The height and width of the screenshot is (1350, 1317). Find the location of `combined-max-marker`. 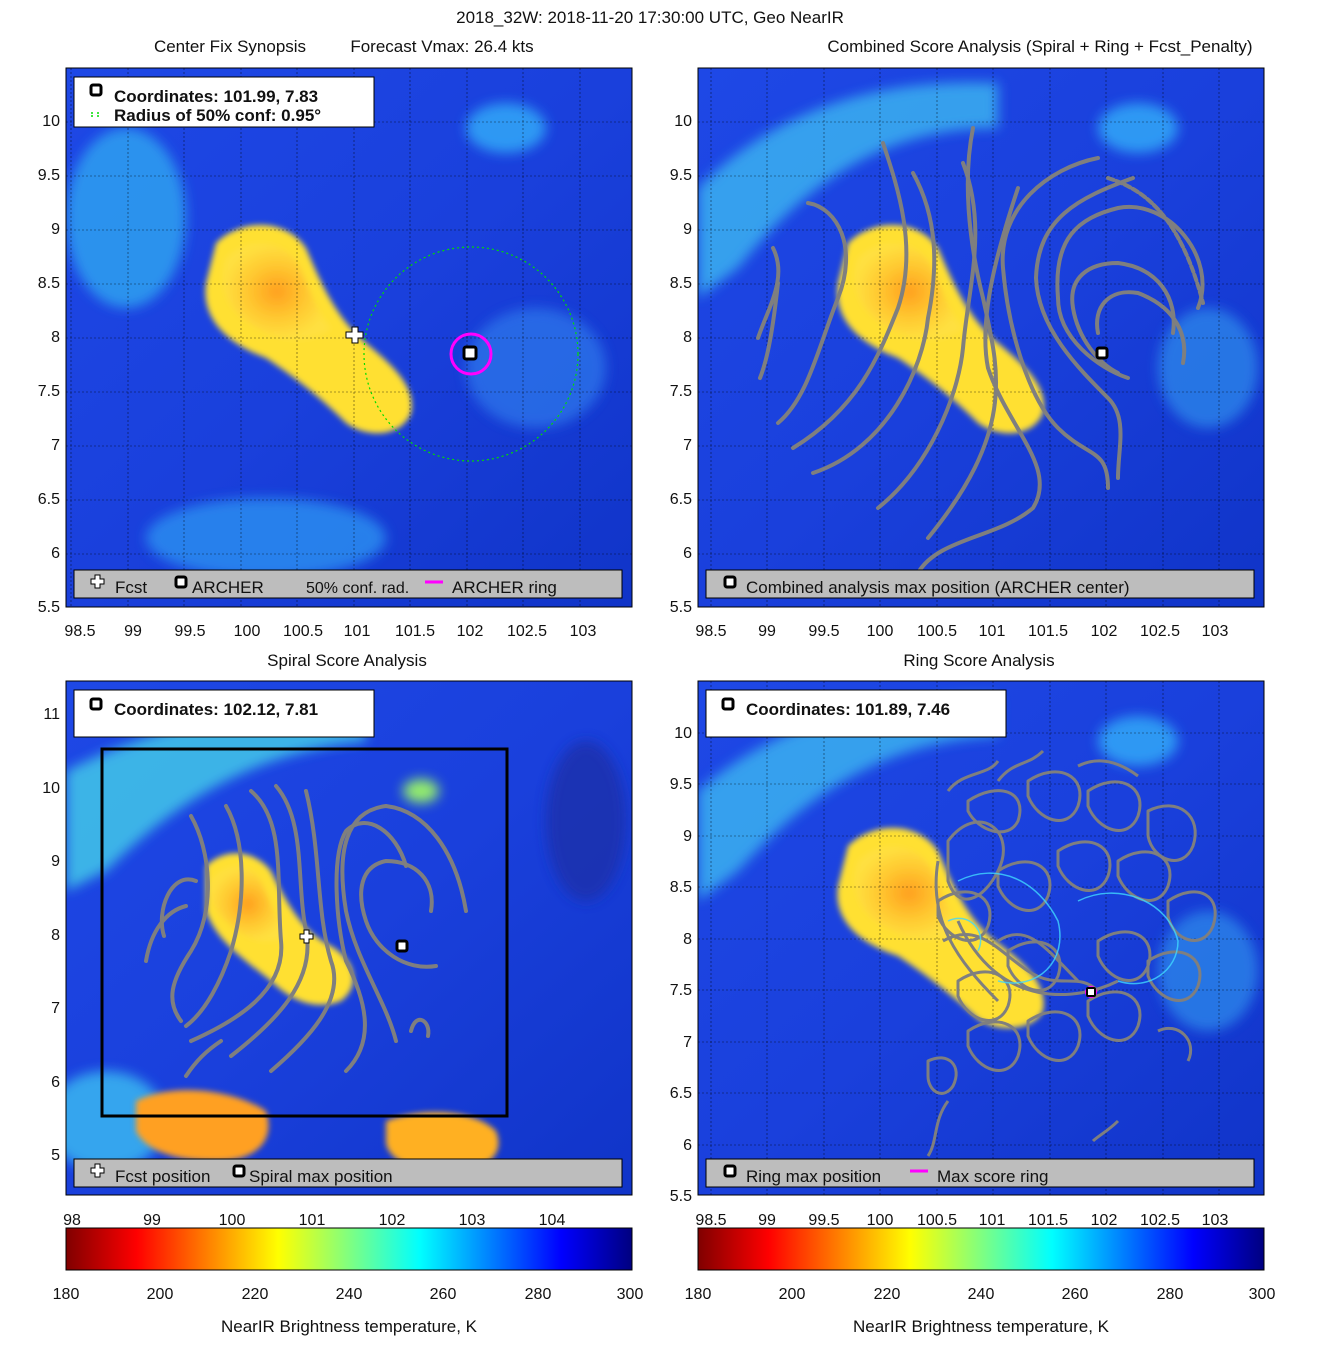

combined-max-marker is located at coordinates (1102, 353).